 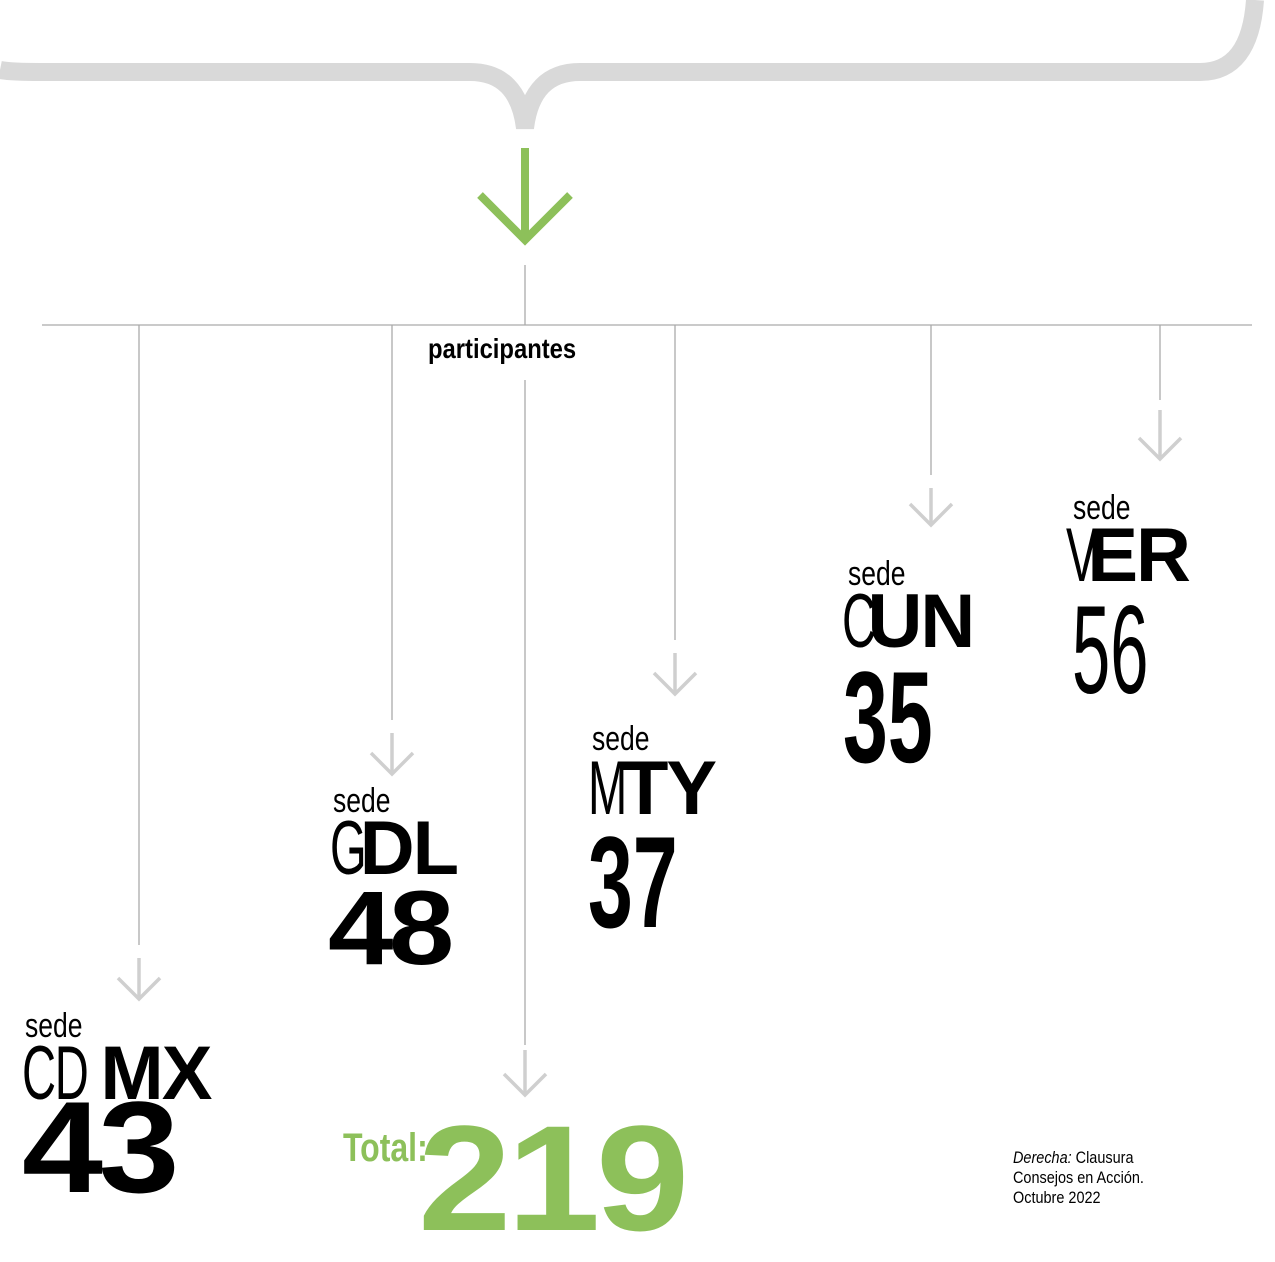 I want to click on code-light: C, so click(x=859, y=621).